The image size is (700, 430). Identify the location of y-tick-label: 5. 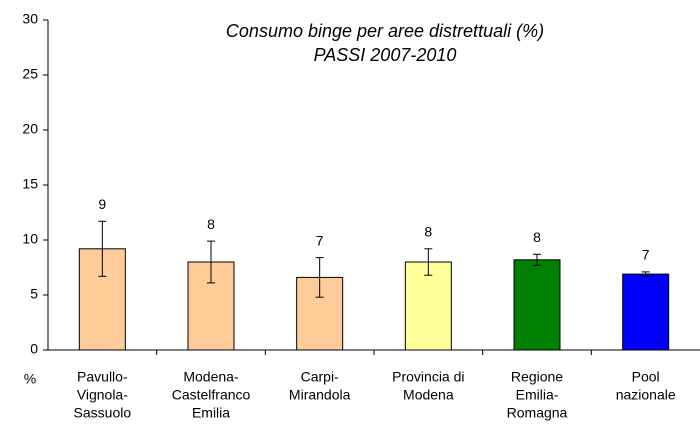
(34, 294).